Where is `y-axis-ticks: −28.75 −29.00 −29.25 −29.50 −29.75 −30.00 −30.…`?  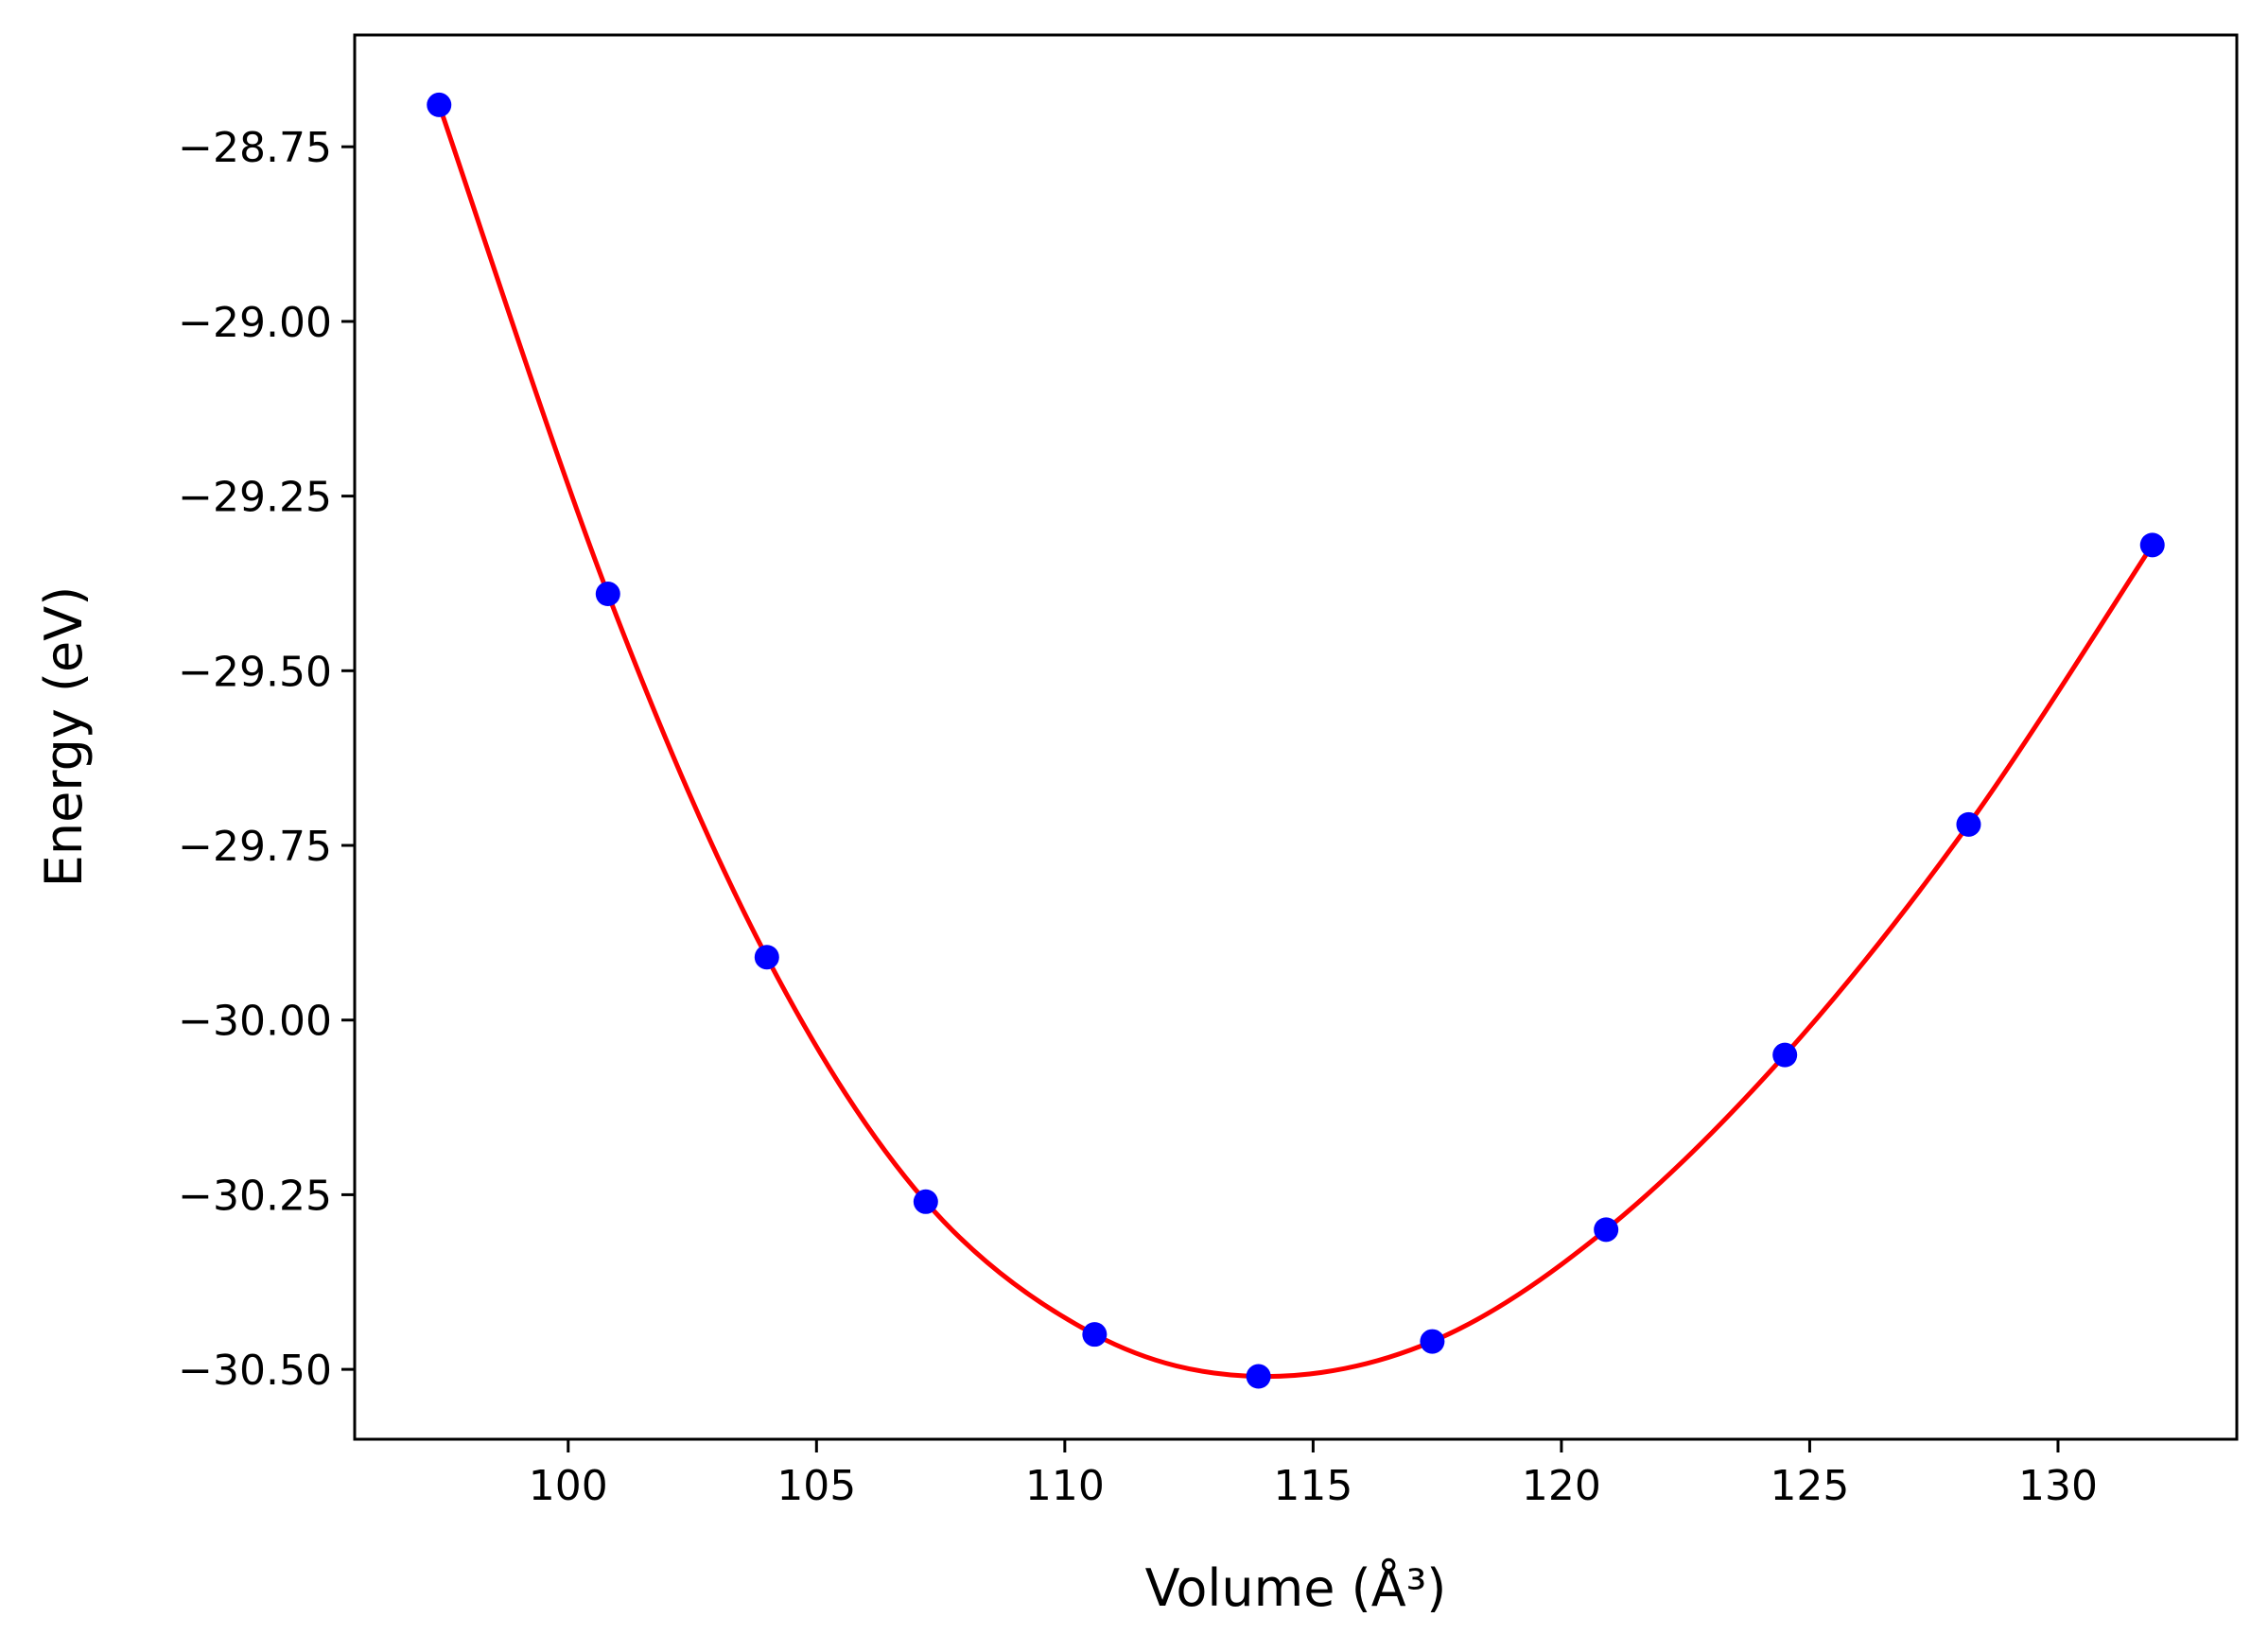
y-axis-ticks: −28.75 −29.00 −29.25 −29.50 −29.75 −30.00 −30.… is located at coordinates (266, 760).